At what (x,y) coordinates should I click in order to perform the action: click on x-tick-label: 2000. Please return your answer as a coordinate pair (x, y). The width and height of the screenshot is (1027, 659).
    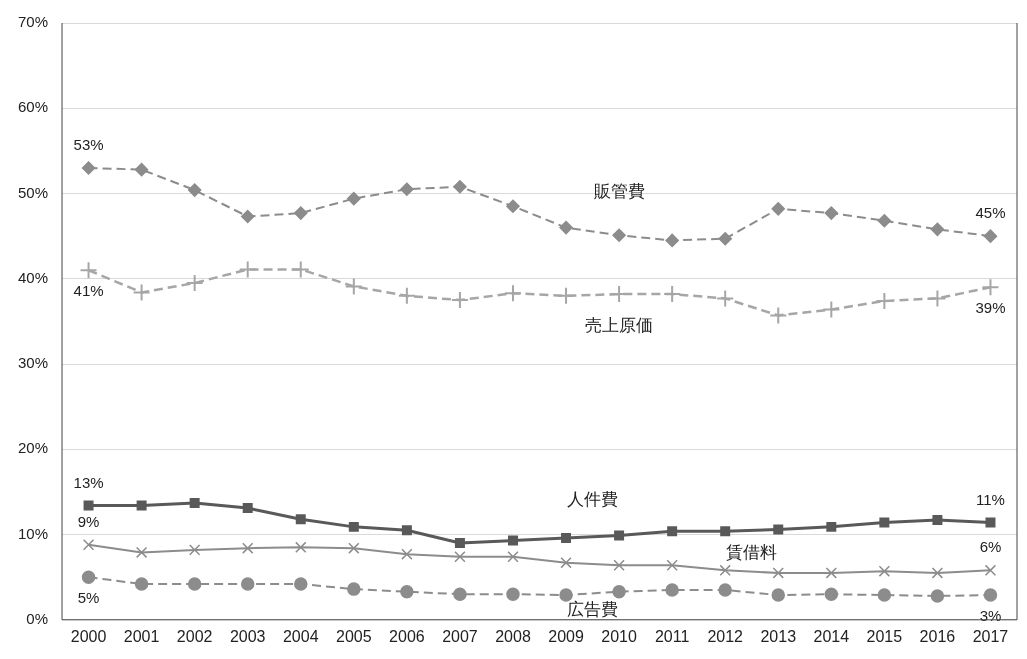
    Looking at the image, I should click on (88, 636).